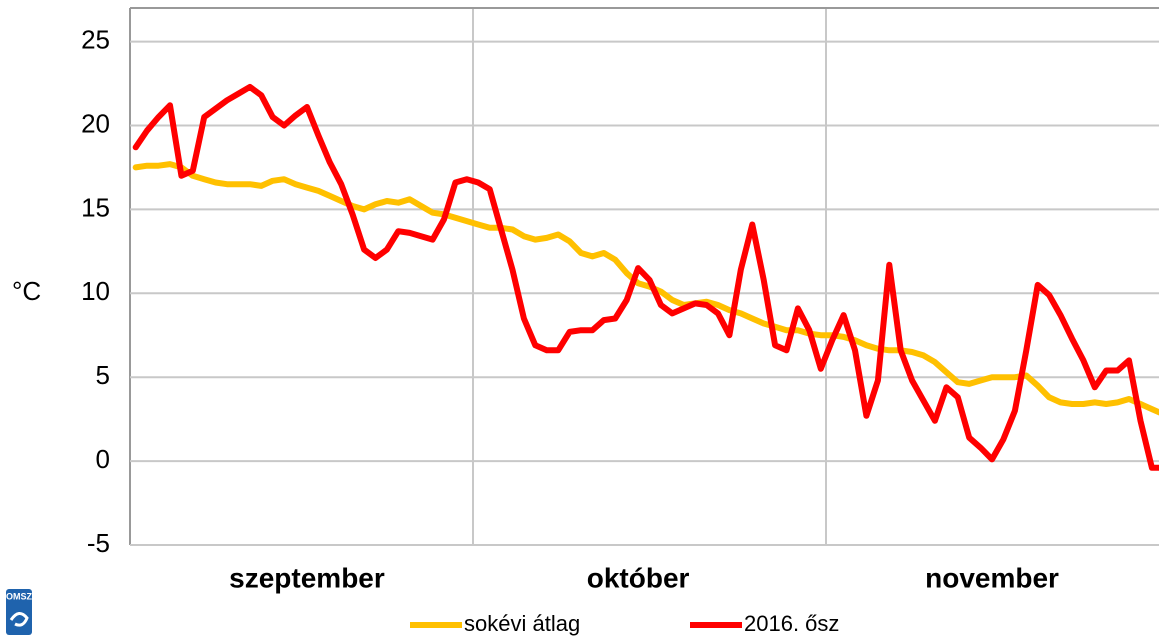 The width and height of the screenshot is (1159, 641). I want to click on x-tick-label: szeptember, so click(307, 577).